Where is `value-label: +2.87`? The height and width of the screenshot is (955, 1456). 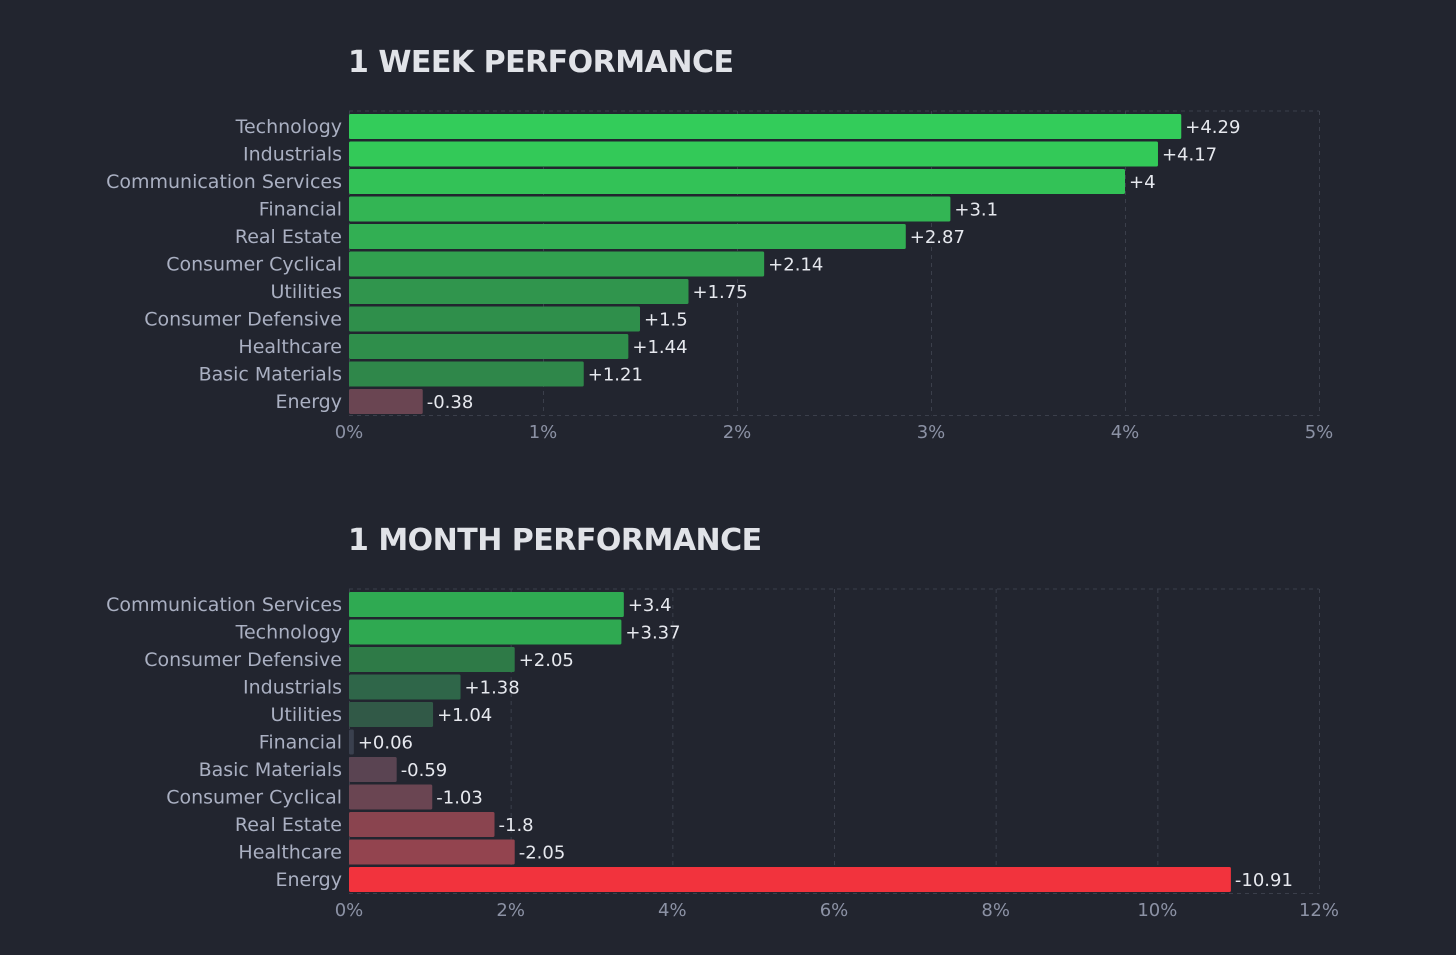 value-label: +2.87 is located at coordinates (937, 237).